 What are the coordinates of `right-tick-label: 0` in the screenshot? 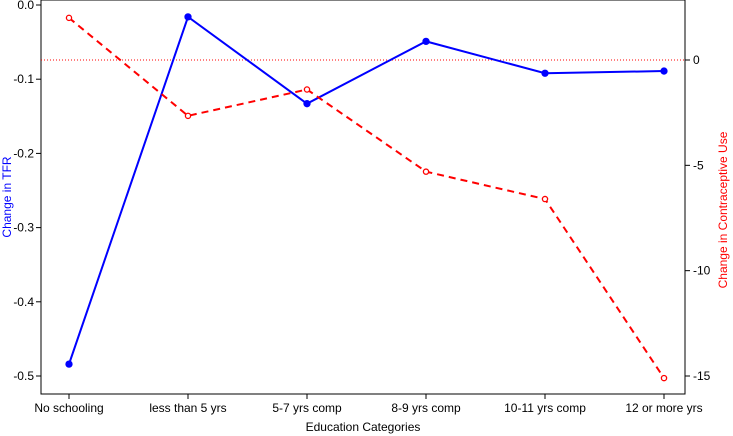 It's located at (696, 60).